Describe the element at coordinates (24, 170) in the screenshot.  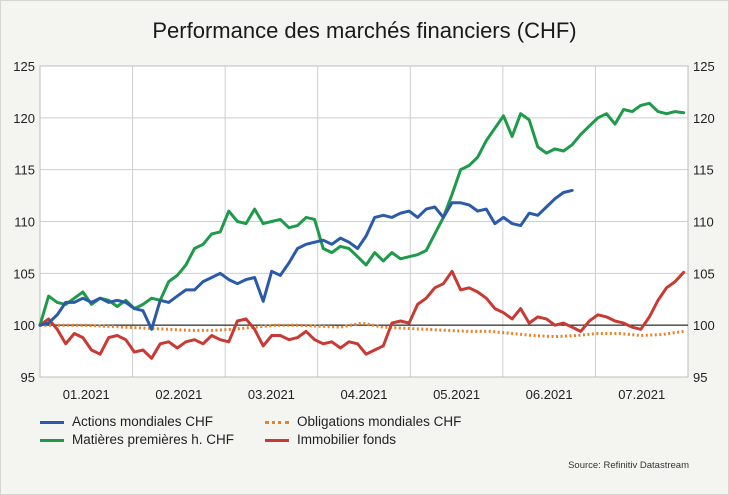
I see `y-tick-left-115: 115` at that location.